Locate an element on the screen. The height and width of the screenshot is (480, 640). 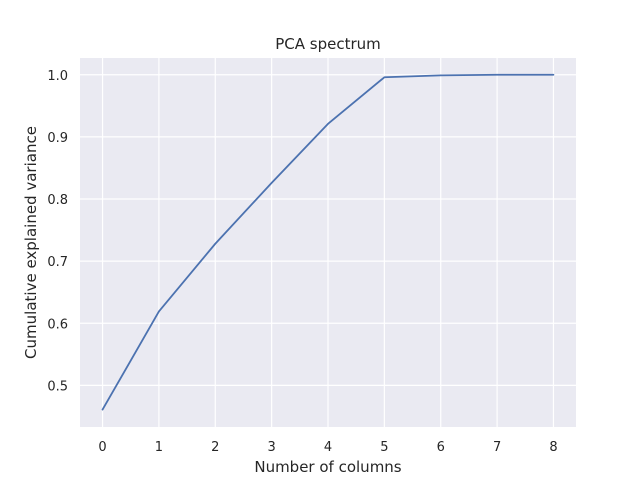
y-tick-label: 0.7 is located at coordinates (57, 262).